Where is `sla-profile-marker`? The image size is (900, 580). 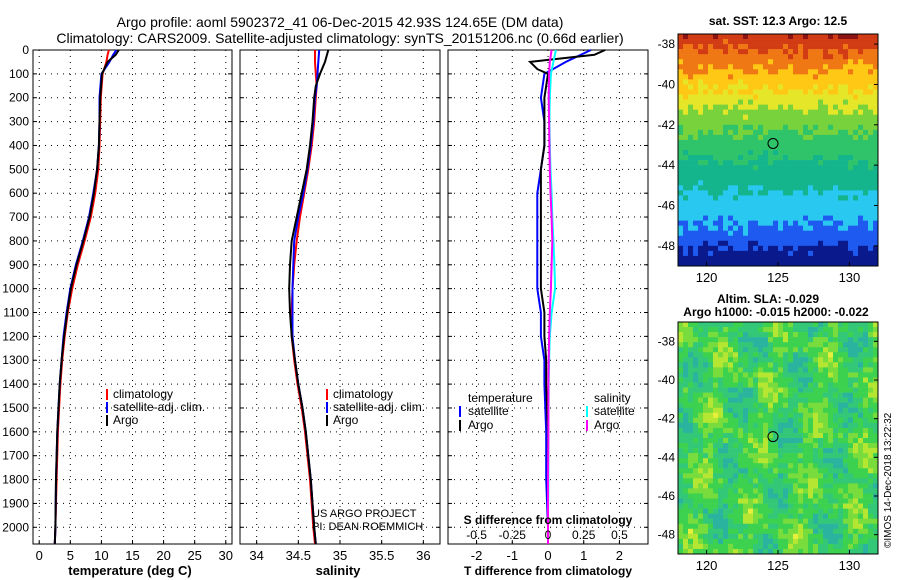 sla-profile-marker is located at coordinates (773, 437).